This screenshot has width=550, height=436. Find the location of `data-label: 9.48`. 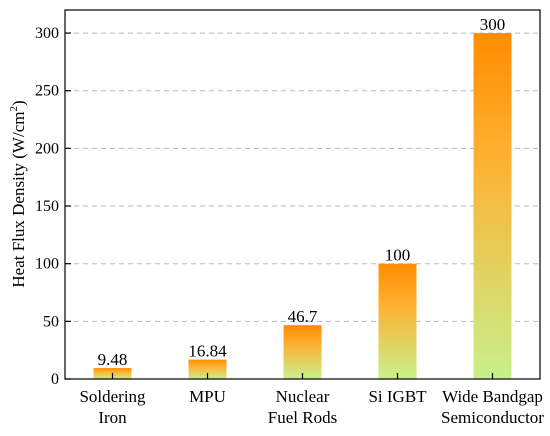

data-label: 9.48 is located at coordinates (113, 359).